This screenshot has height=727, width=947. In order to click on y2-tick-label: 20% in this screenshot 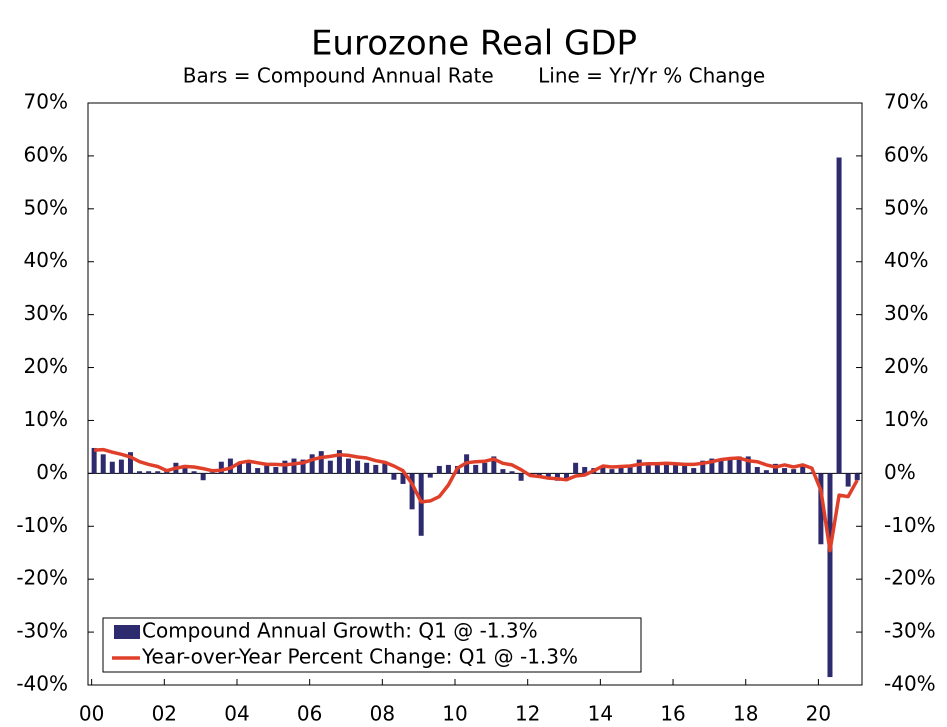, I will do `click(906, 366)`.